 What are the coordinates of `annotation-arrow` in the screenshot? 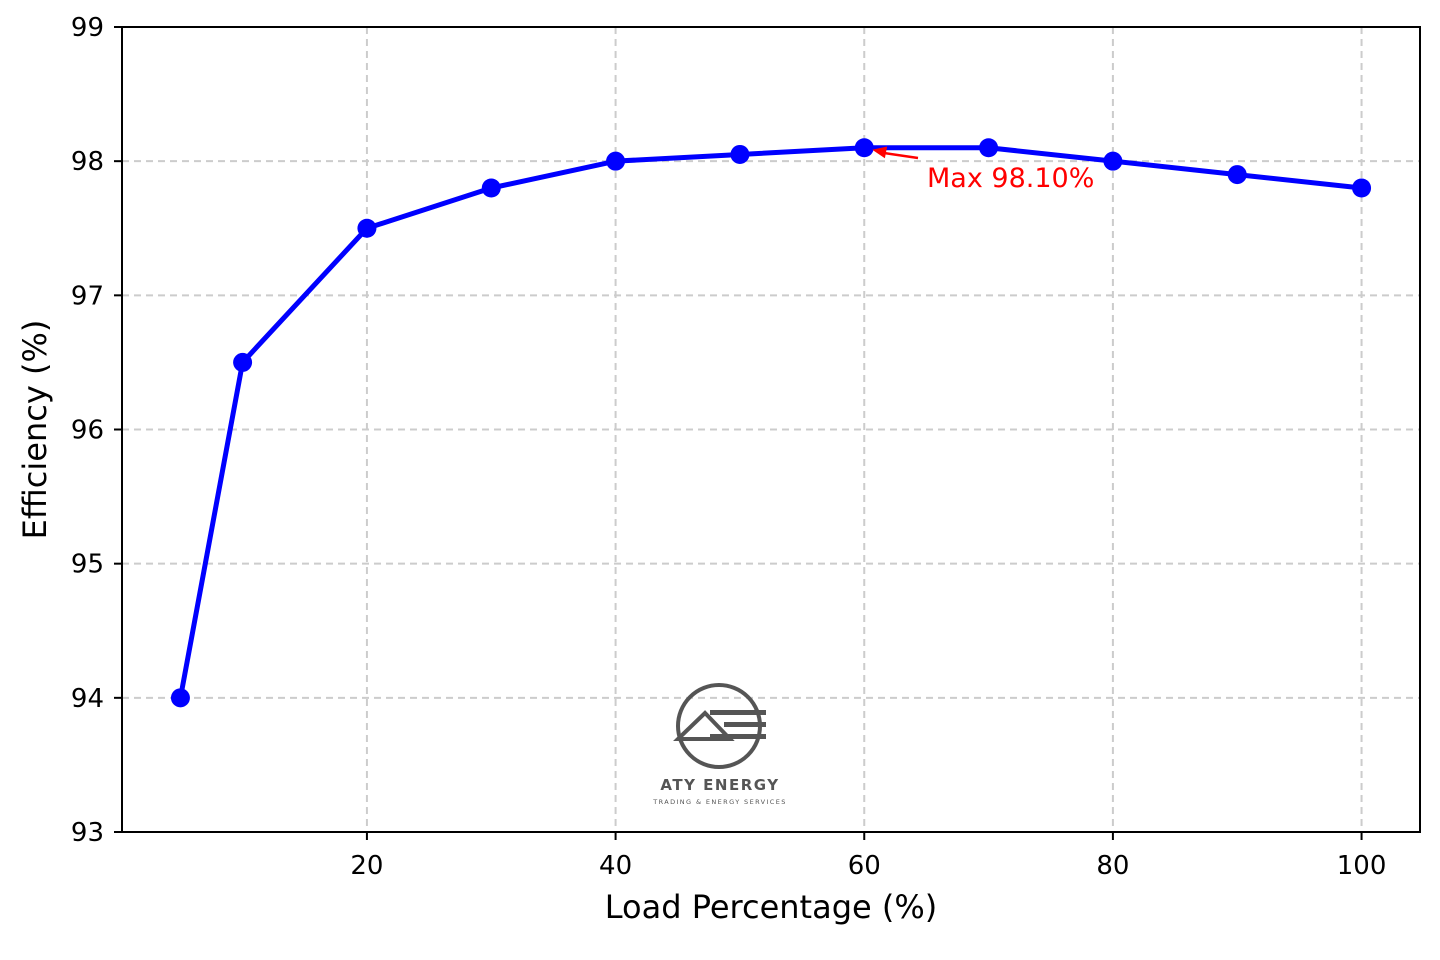 It's located at (900, 155).